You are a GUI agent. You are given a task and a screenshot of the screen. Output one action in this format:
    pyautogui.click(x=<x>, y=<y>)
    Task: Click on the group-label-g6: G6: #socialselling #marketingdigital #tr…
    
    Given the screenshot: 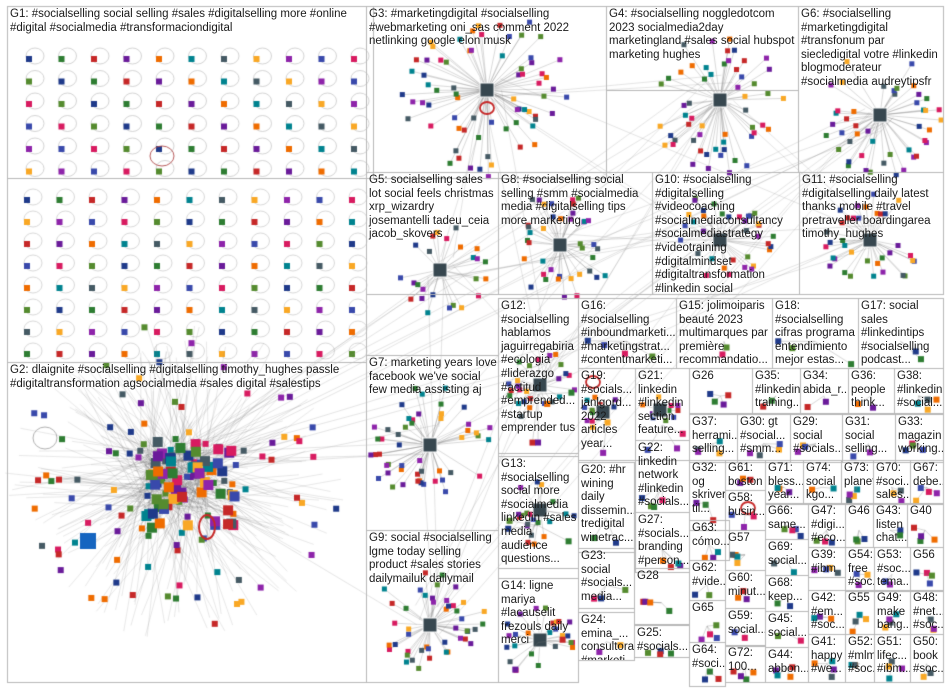 What is the action you would take?
    pyautogui.click(x=871, y=48)
    